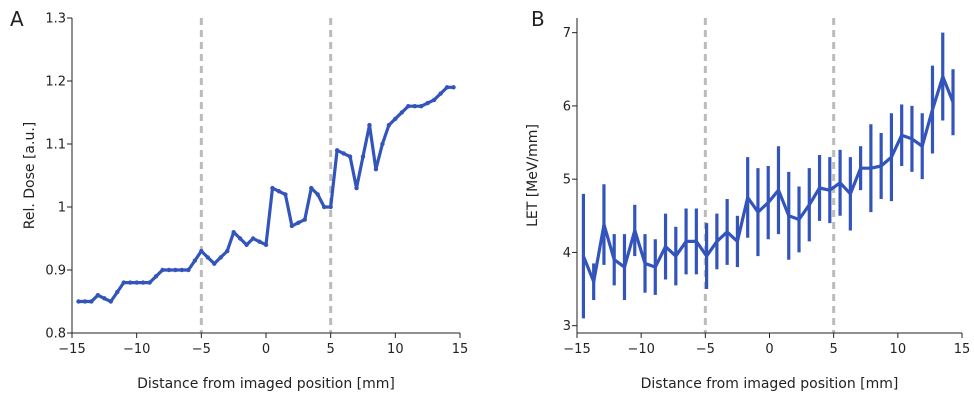 Image resolution: width=974 pixels, height=397 pixels. Describe the element at coordinates (567, 106) in the screenshot. I see `panel-b-y-tick-label: 6` at that location.